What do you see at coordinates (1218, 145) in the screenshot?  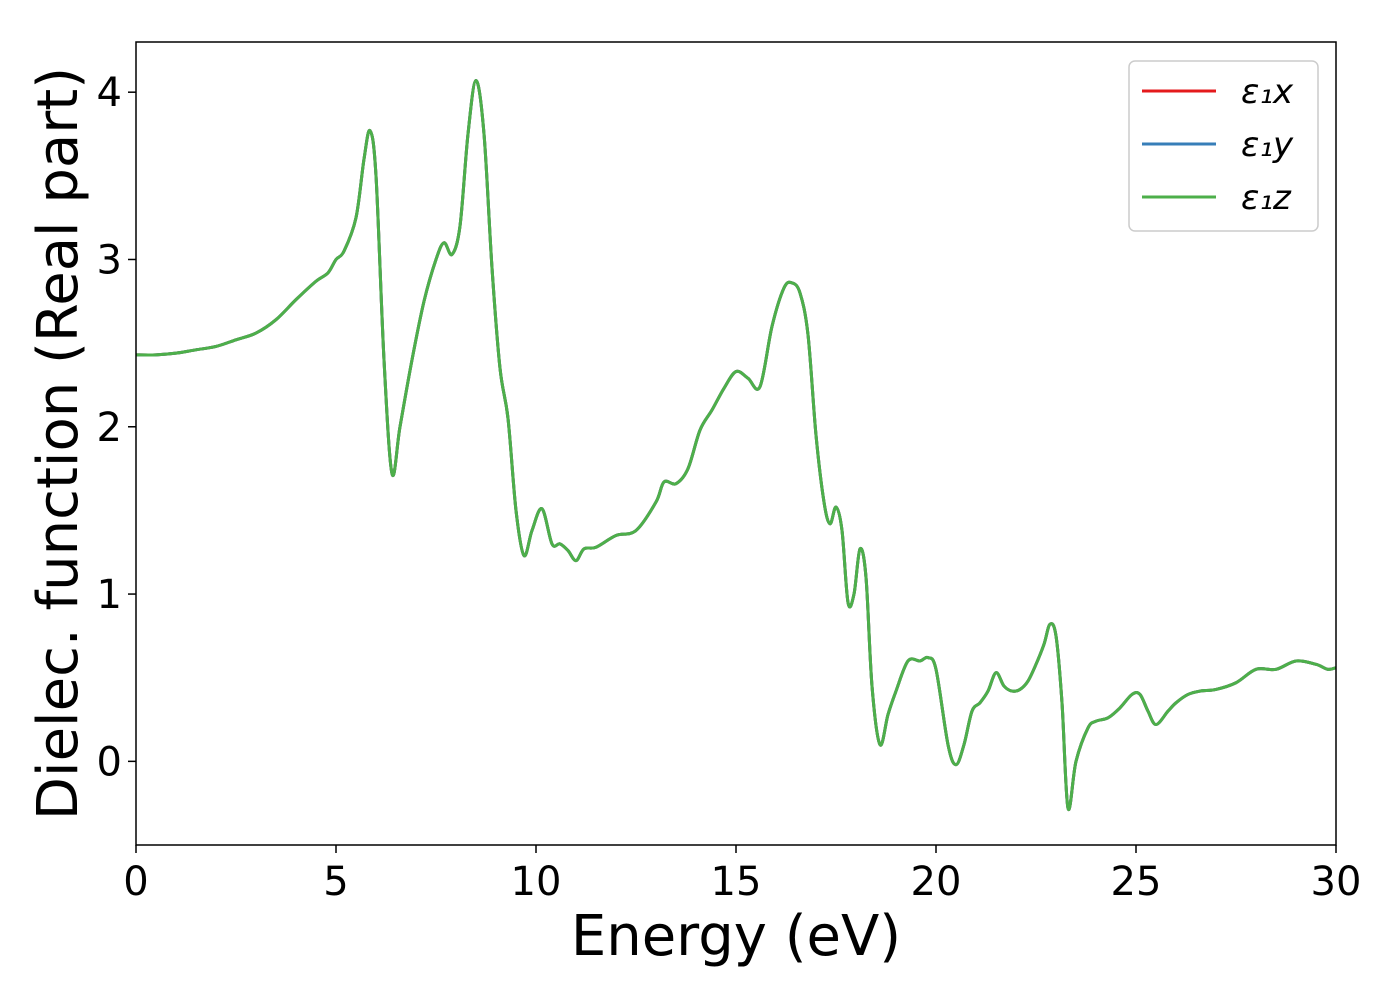 I see `legend-items: ε₁x ε₁y ε₁z` at bounding box center [1218, 145].